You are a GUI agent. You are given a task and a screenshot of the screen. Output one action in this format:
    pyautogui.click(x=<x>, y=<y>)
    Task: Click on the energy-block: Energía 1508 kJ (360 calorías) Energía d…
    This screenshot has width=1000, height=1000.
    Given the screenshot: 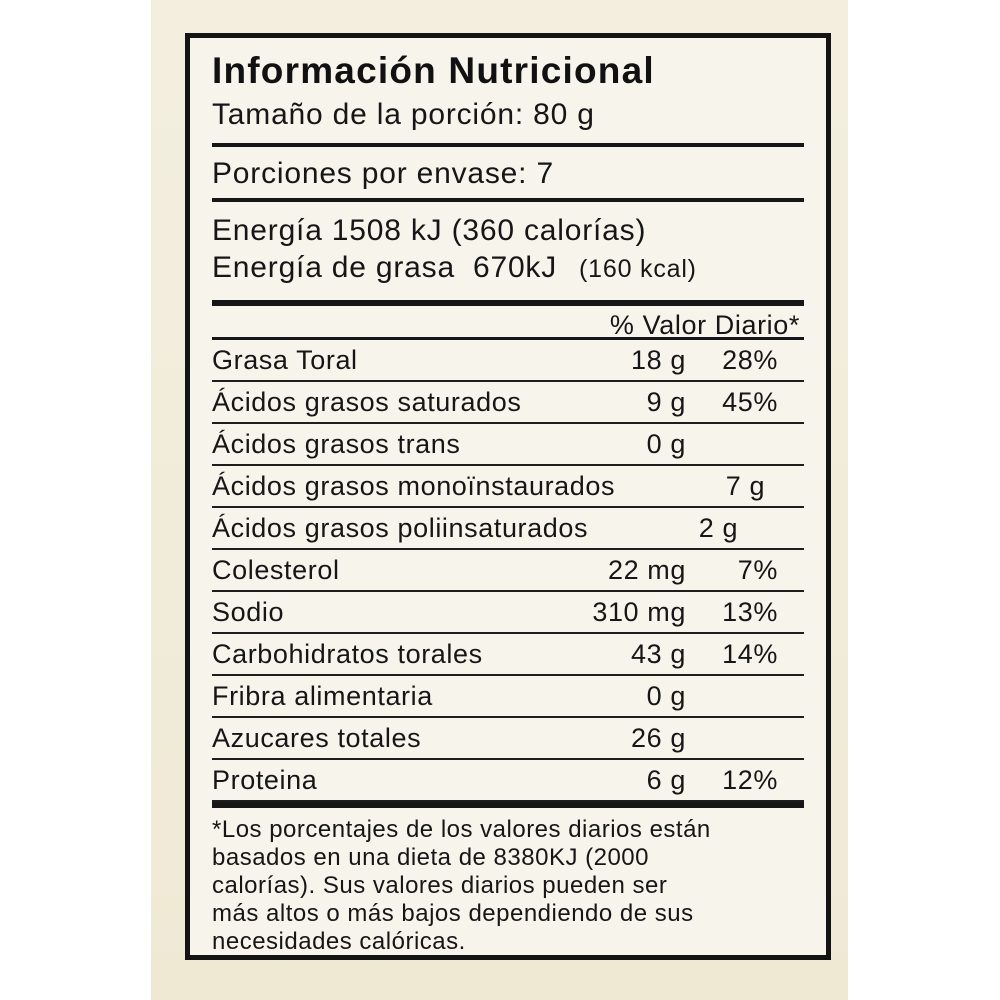 What is the action you would take?
    pyautogui.click(x=508, y=250)
    